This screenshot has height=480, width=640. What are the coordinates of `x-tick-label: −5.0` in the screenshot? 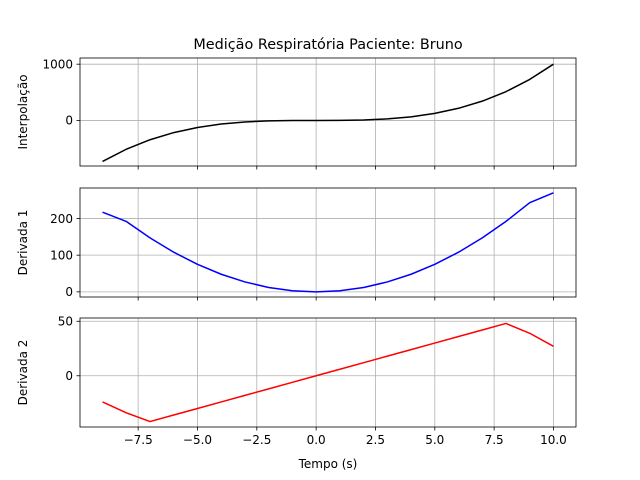 It's located at (197, 440).